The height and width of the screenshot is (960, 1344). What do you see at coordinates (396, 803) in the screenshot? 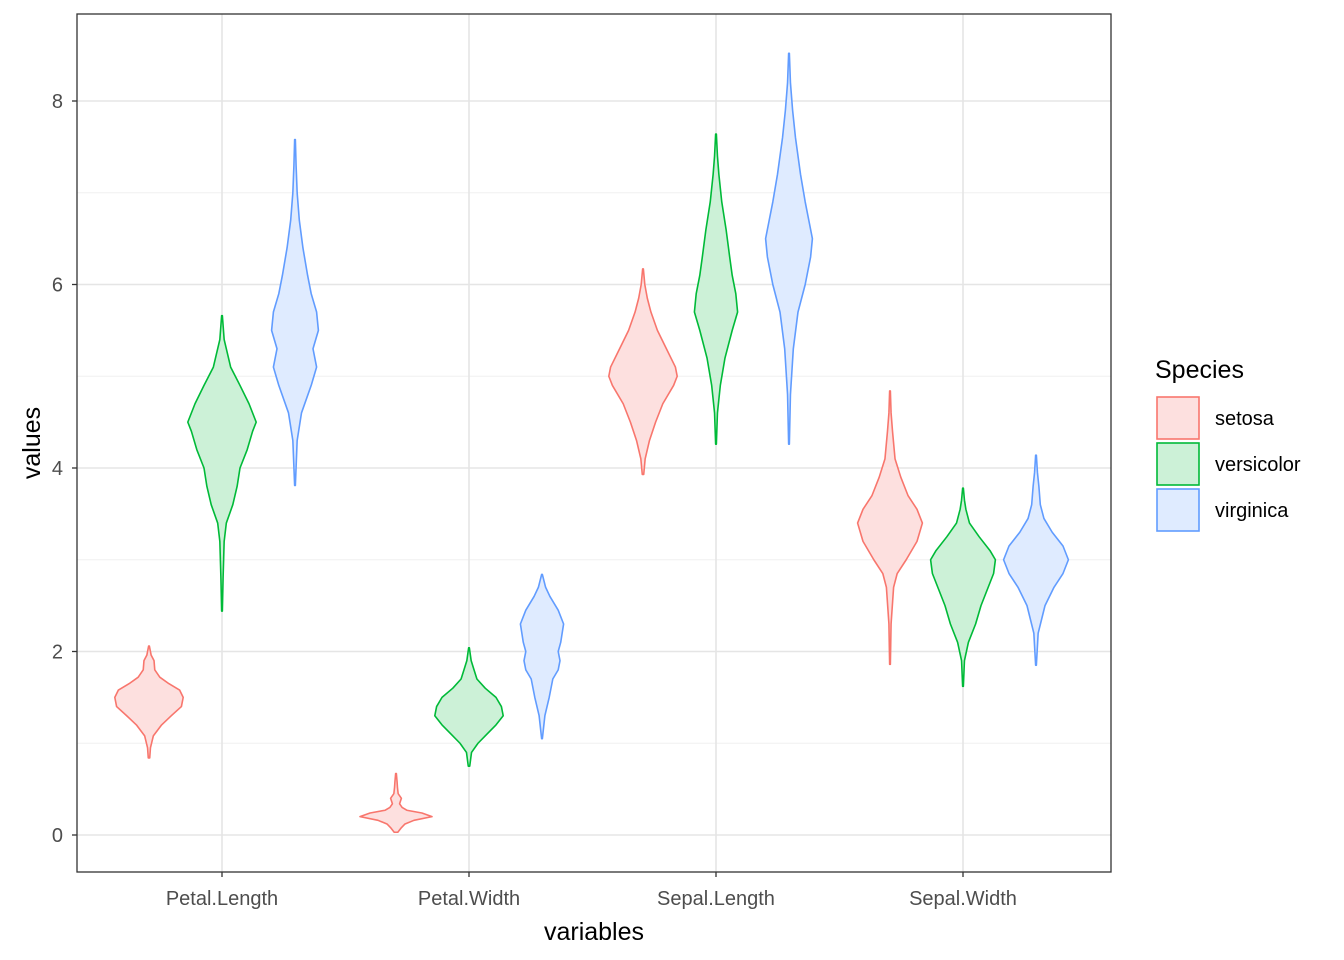
I see `violin-setosa-petal-width` at bounding box center [396, 803].